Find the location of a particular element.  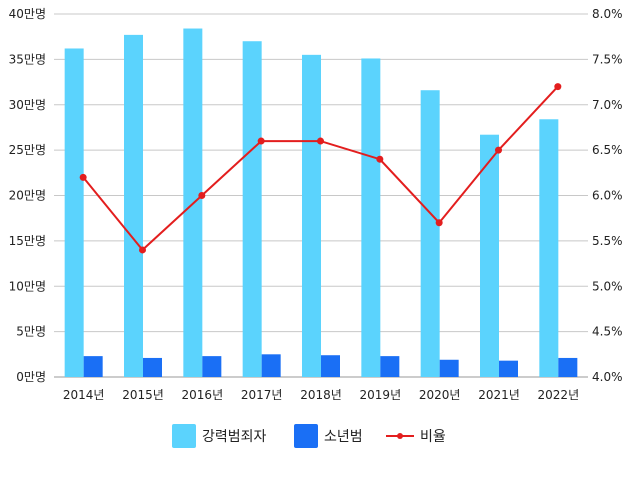

legend-item-juvenile: 소년범 is located at coordinates (328, 436).